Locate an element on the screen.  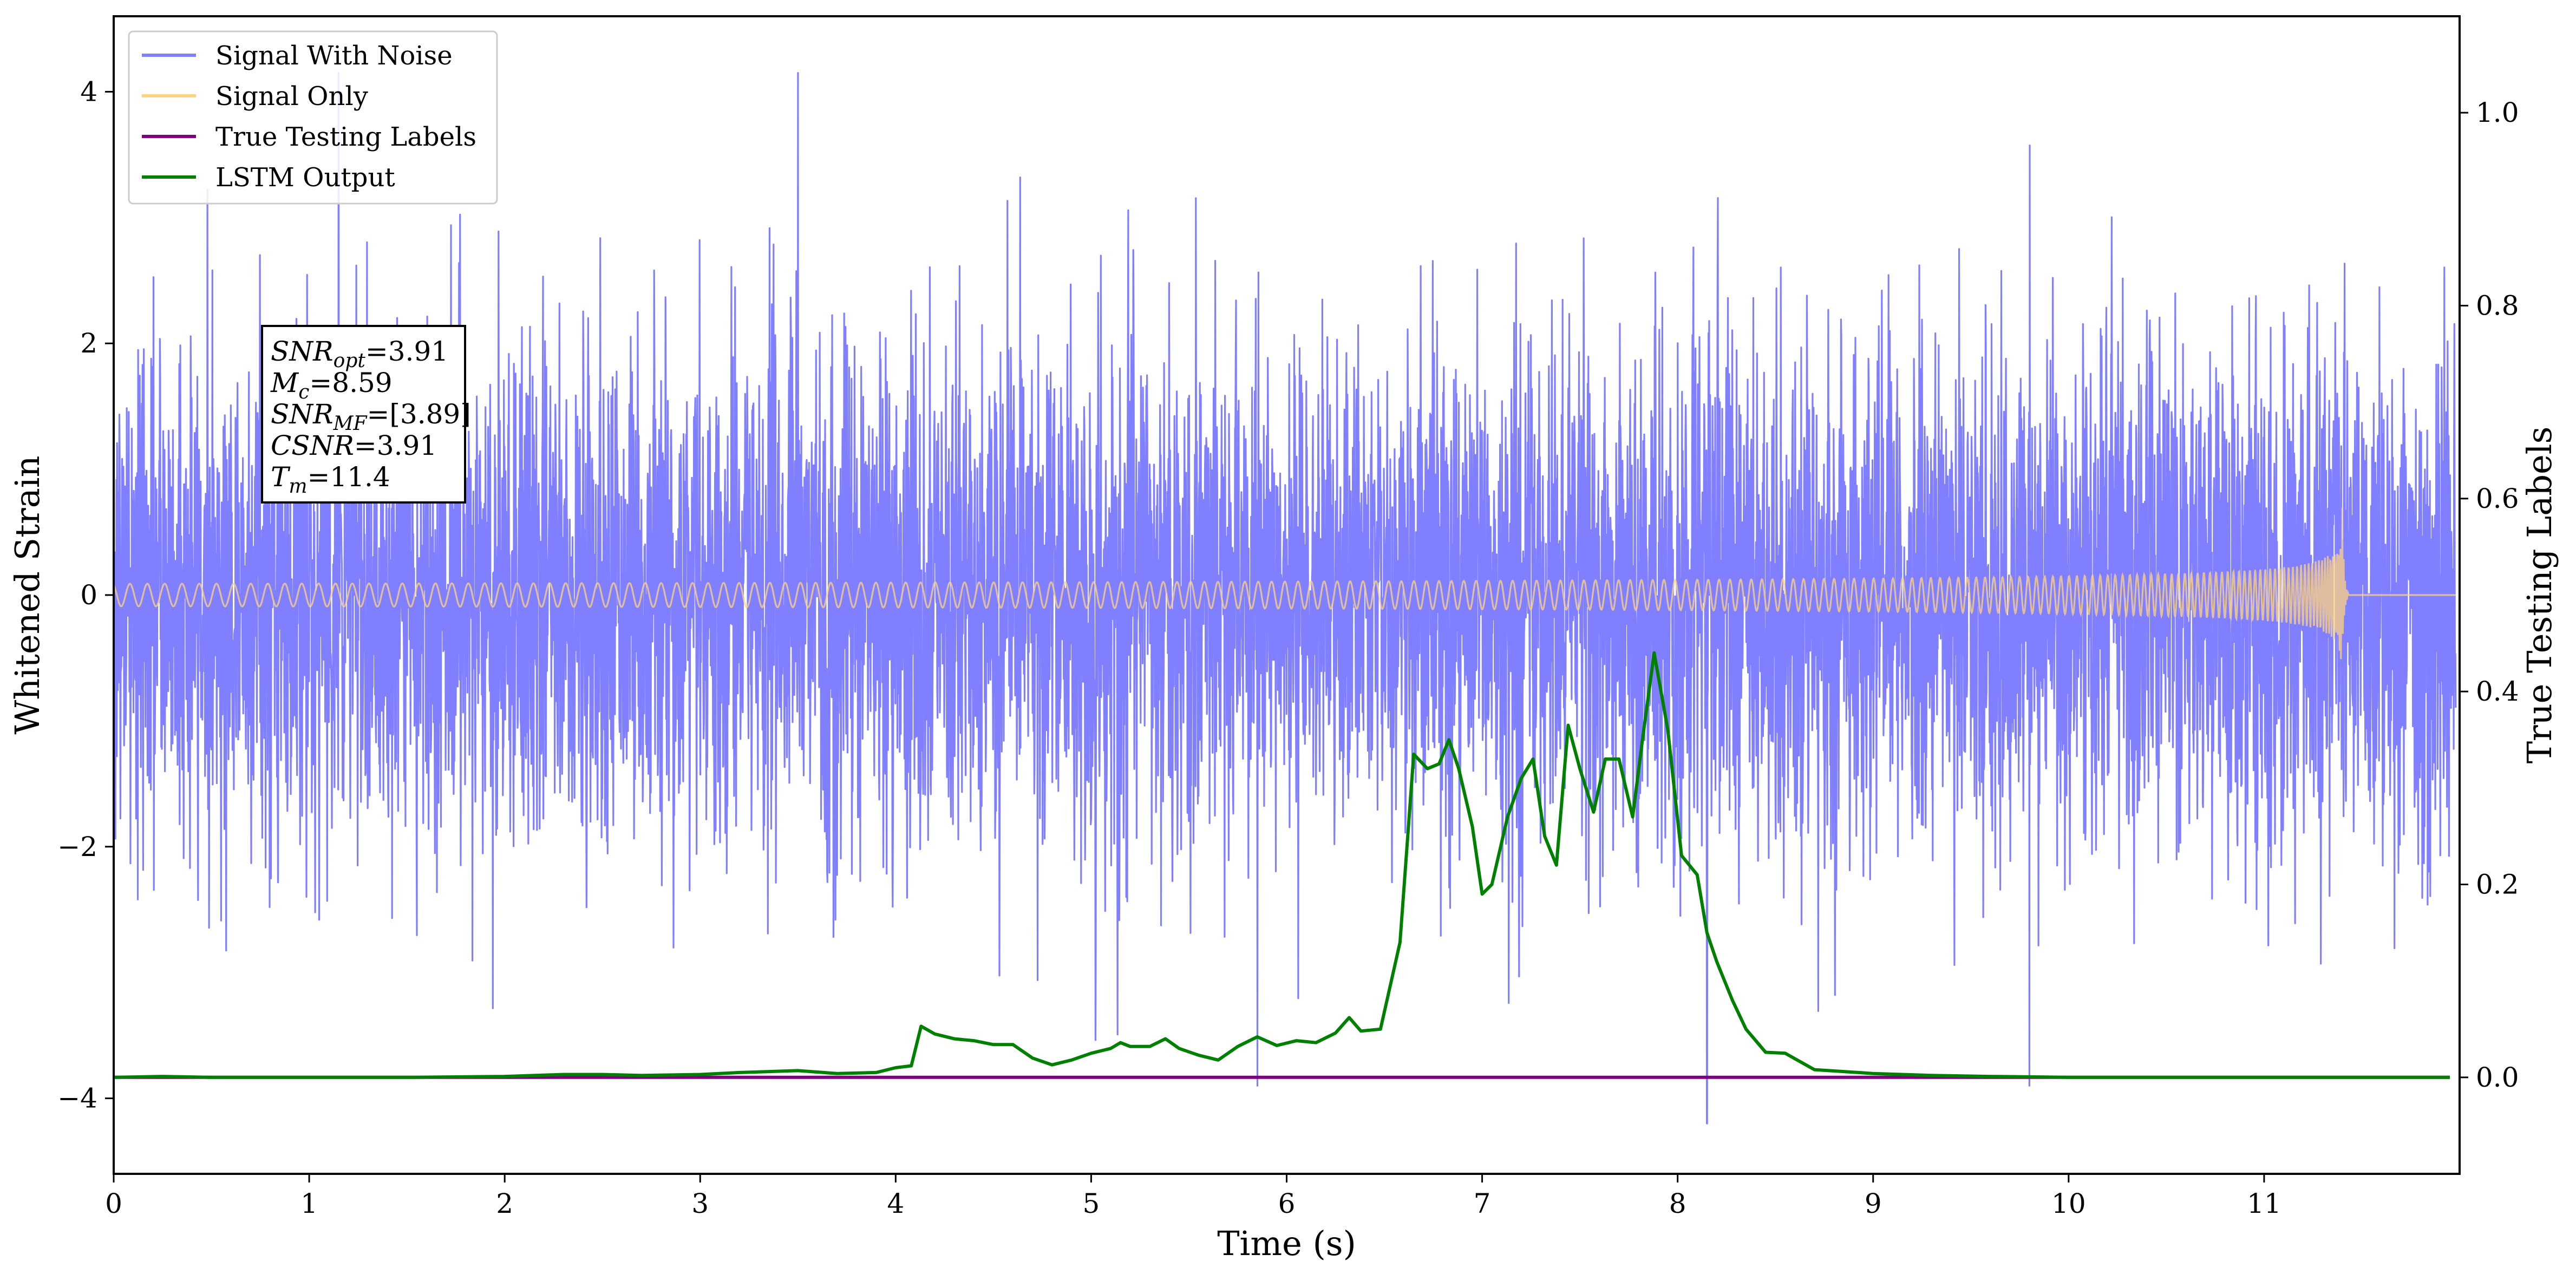
annotation-subscript: m is located at coordinates (298, 486).